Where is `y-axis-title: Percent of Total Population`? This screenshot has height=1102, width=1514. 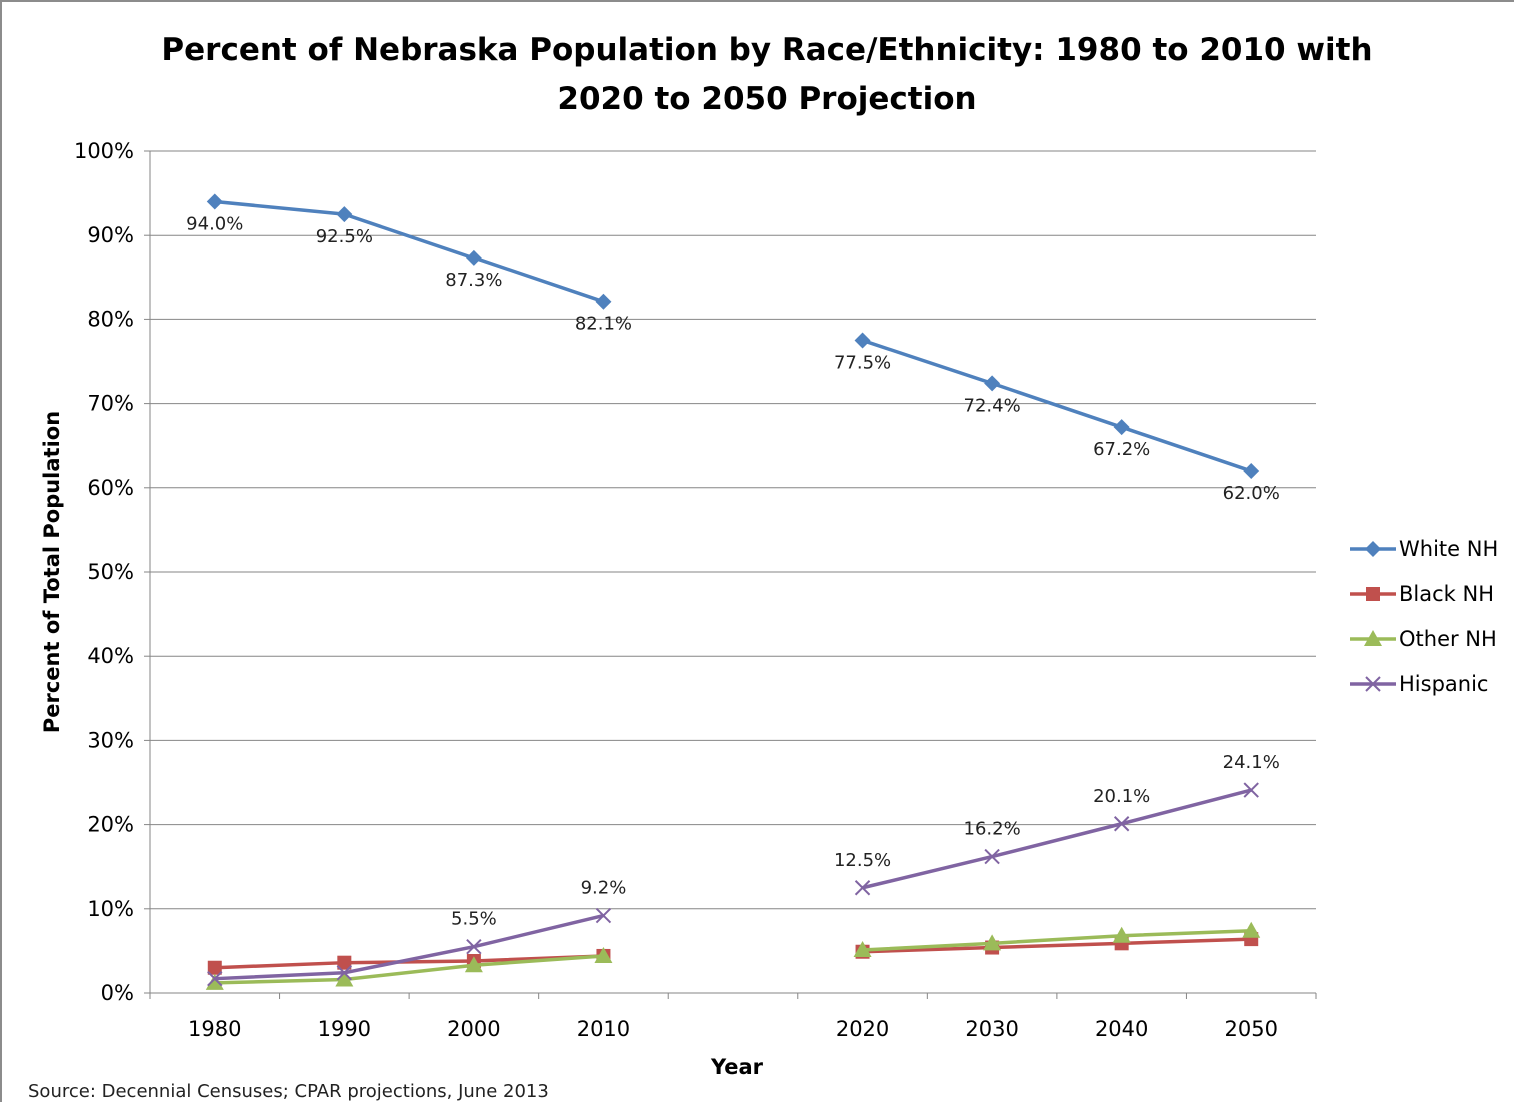 y-axis-title: Percent of Total Population is located at coordinates (52, 572).